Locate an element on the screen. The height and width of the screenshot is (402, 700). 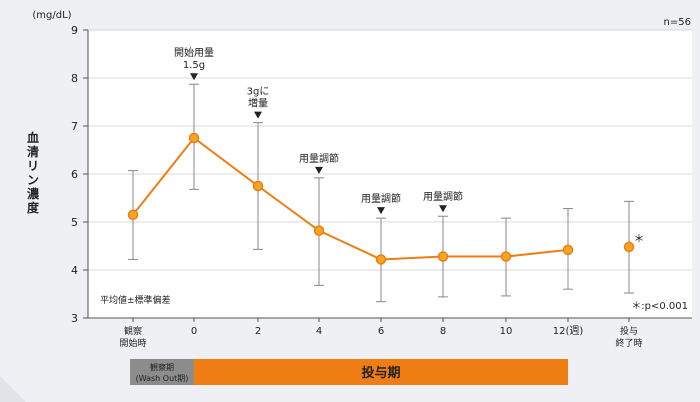
dosing-period-bar is located at coordinates (381, 372).